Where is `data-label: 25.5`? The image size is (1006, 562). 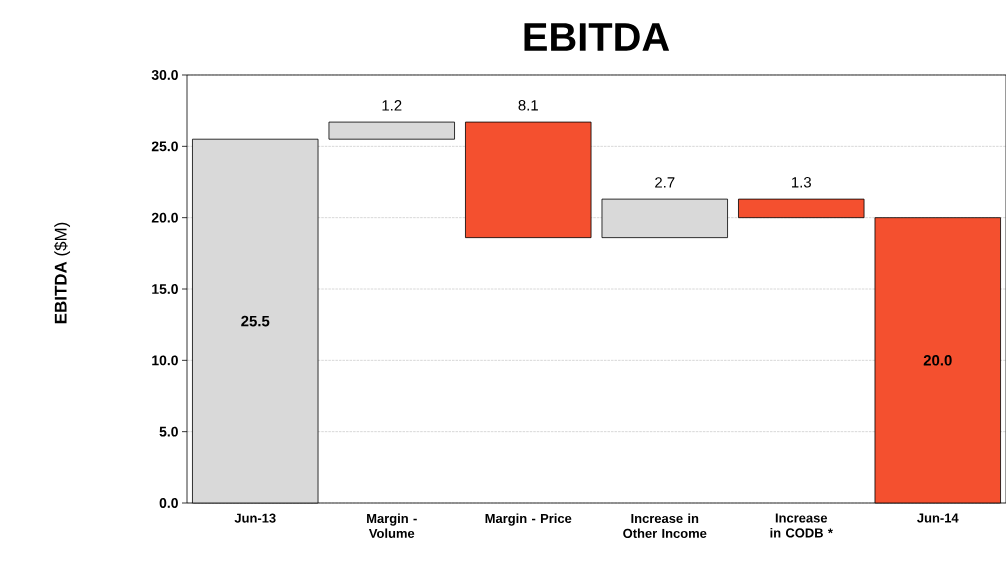 data-label: 25.5 is located at coordinates (255, 321).